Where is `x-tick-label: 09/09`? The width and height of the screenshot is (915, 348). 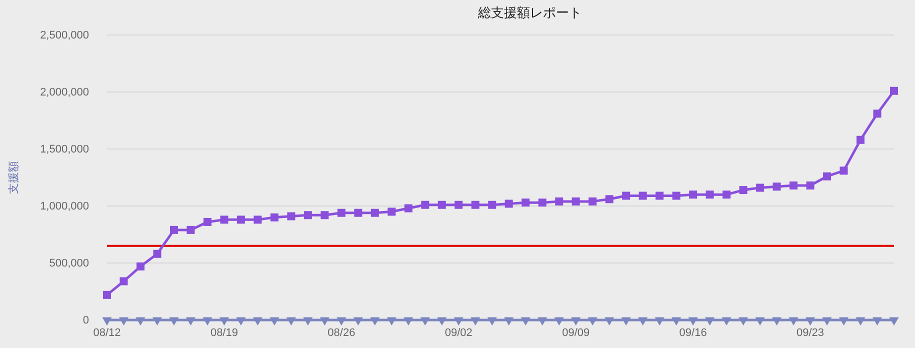
x-tick-label: 09/09 is located at coordinates (576, 332).